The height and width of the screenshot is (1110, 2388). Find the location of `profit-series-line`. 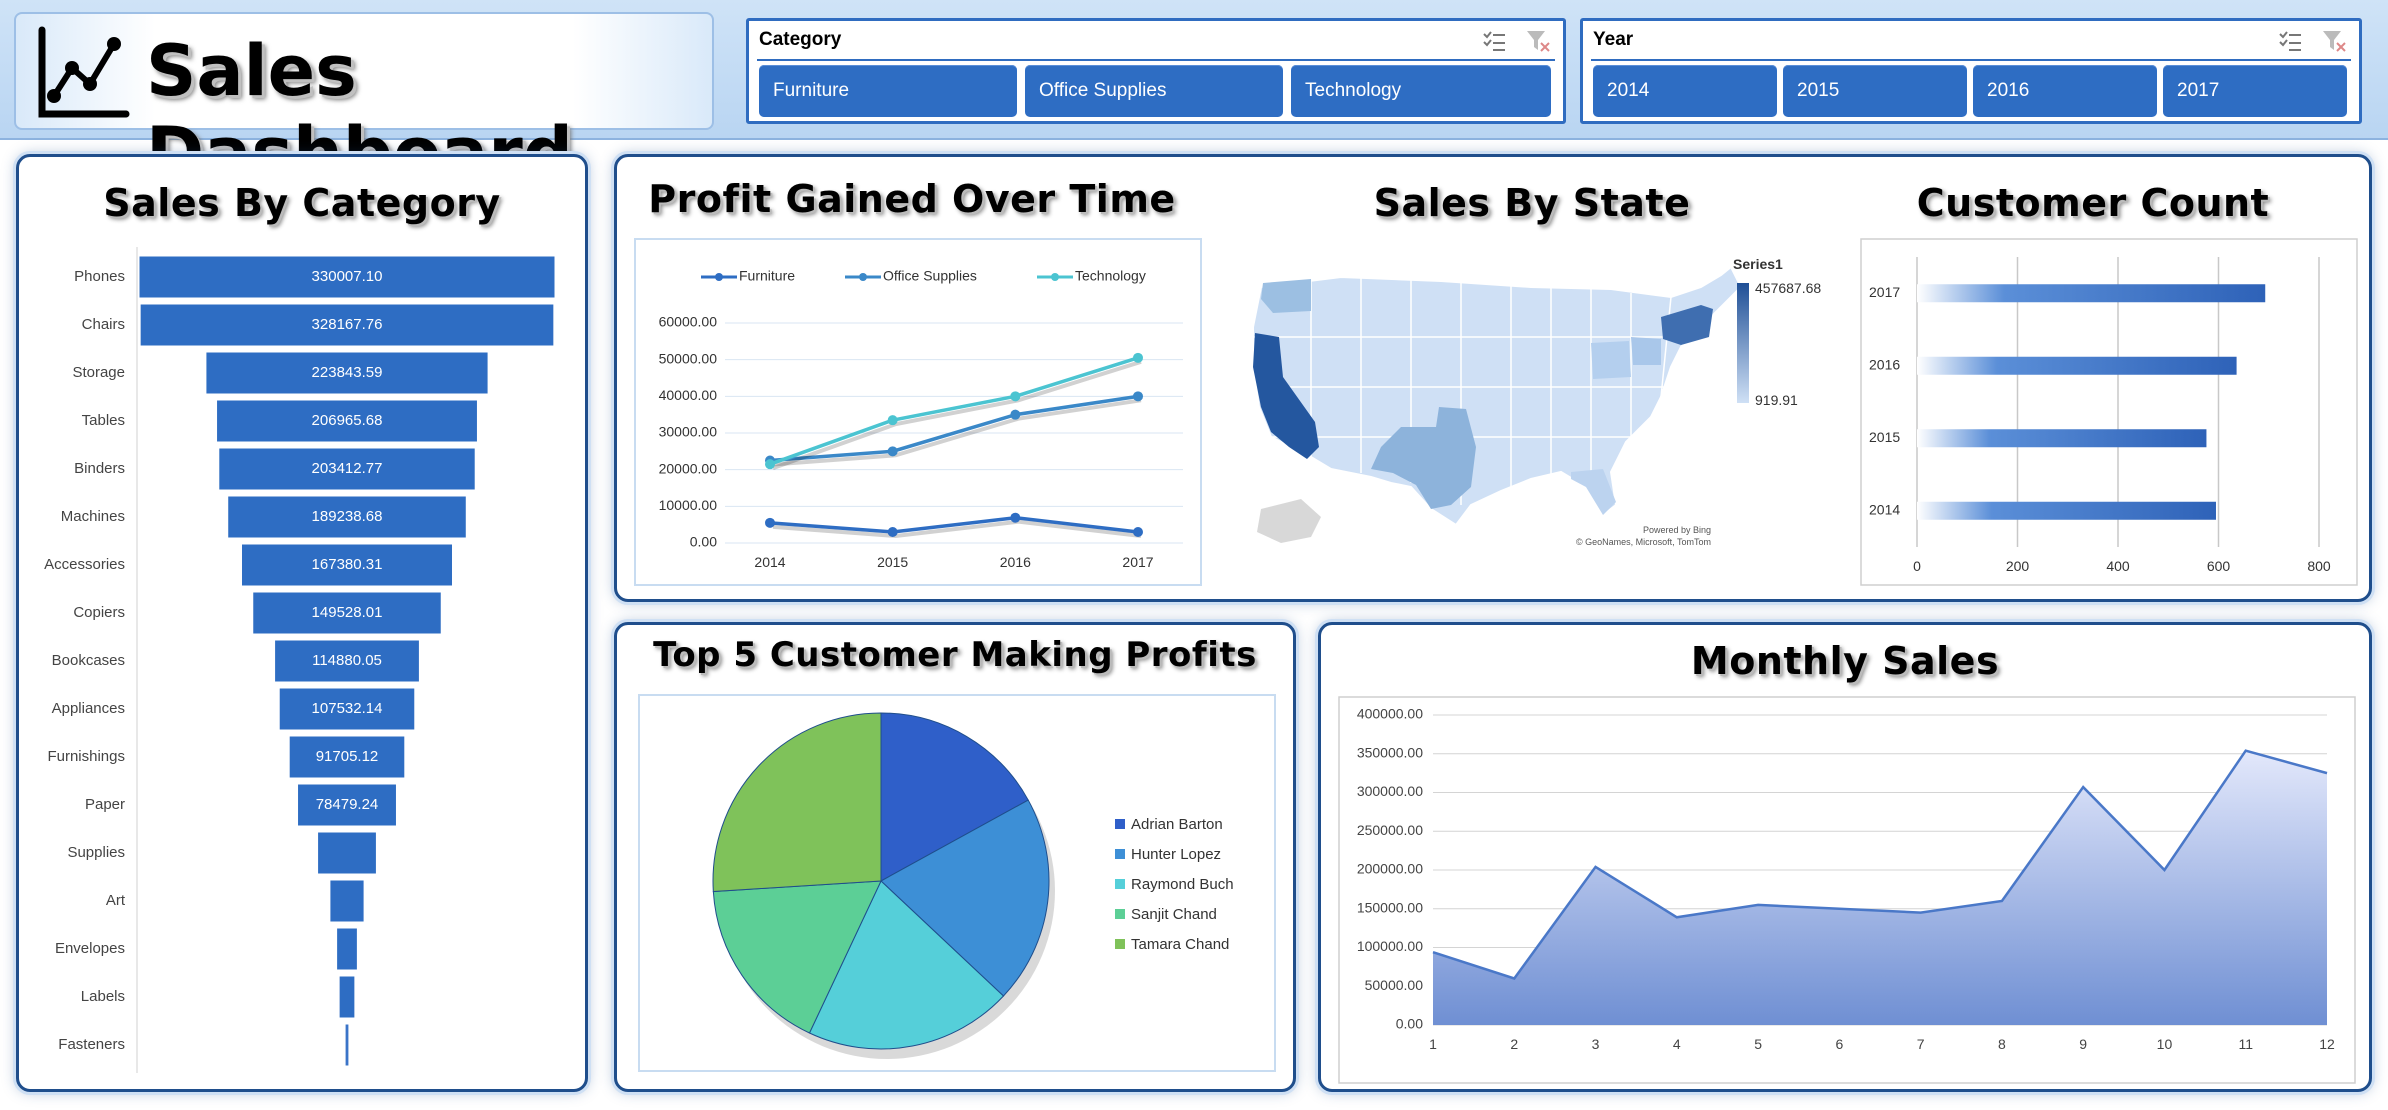

profit-series-line is located at coordinates (954, 411).